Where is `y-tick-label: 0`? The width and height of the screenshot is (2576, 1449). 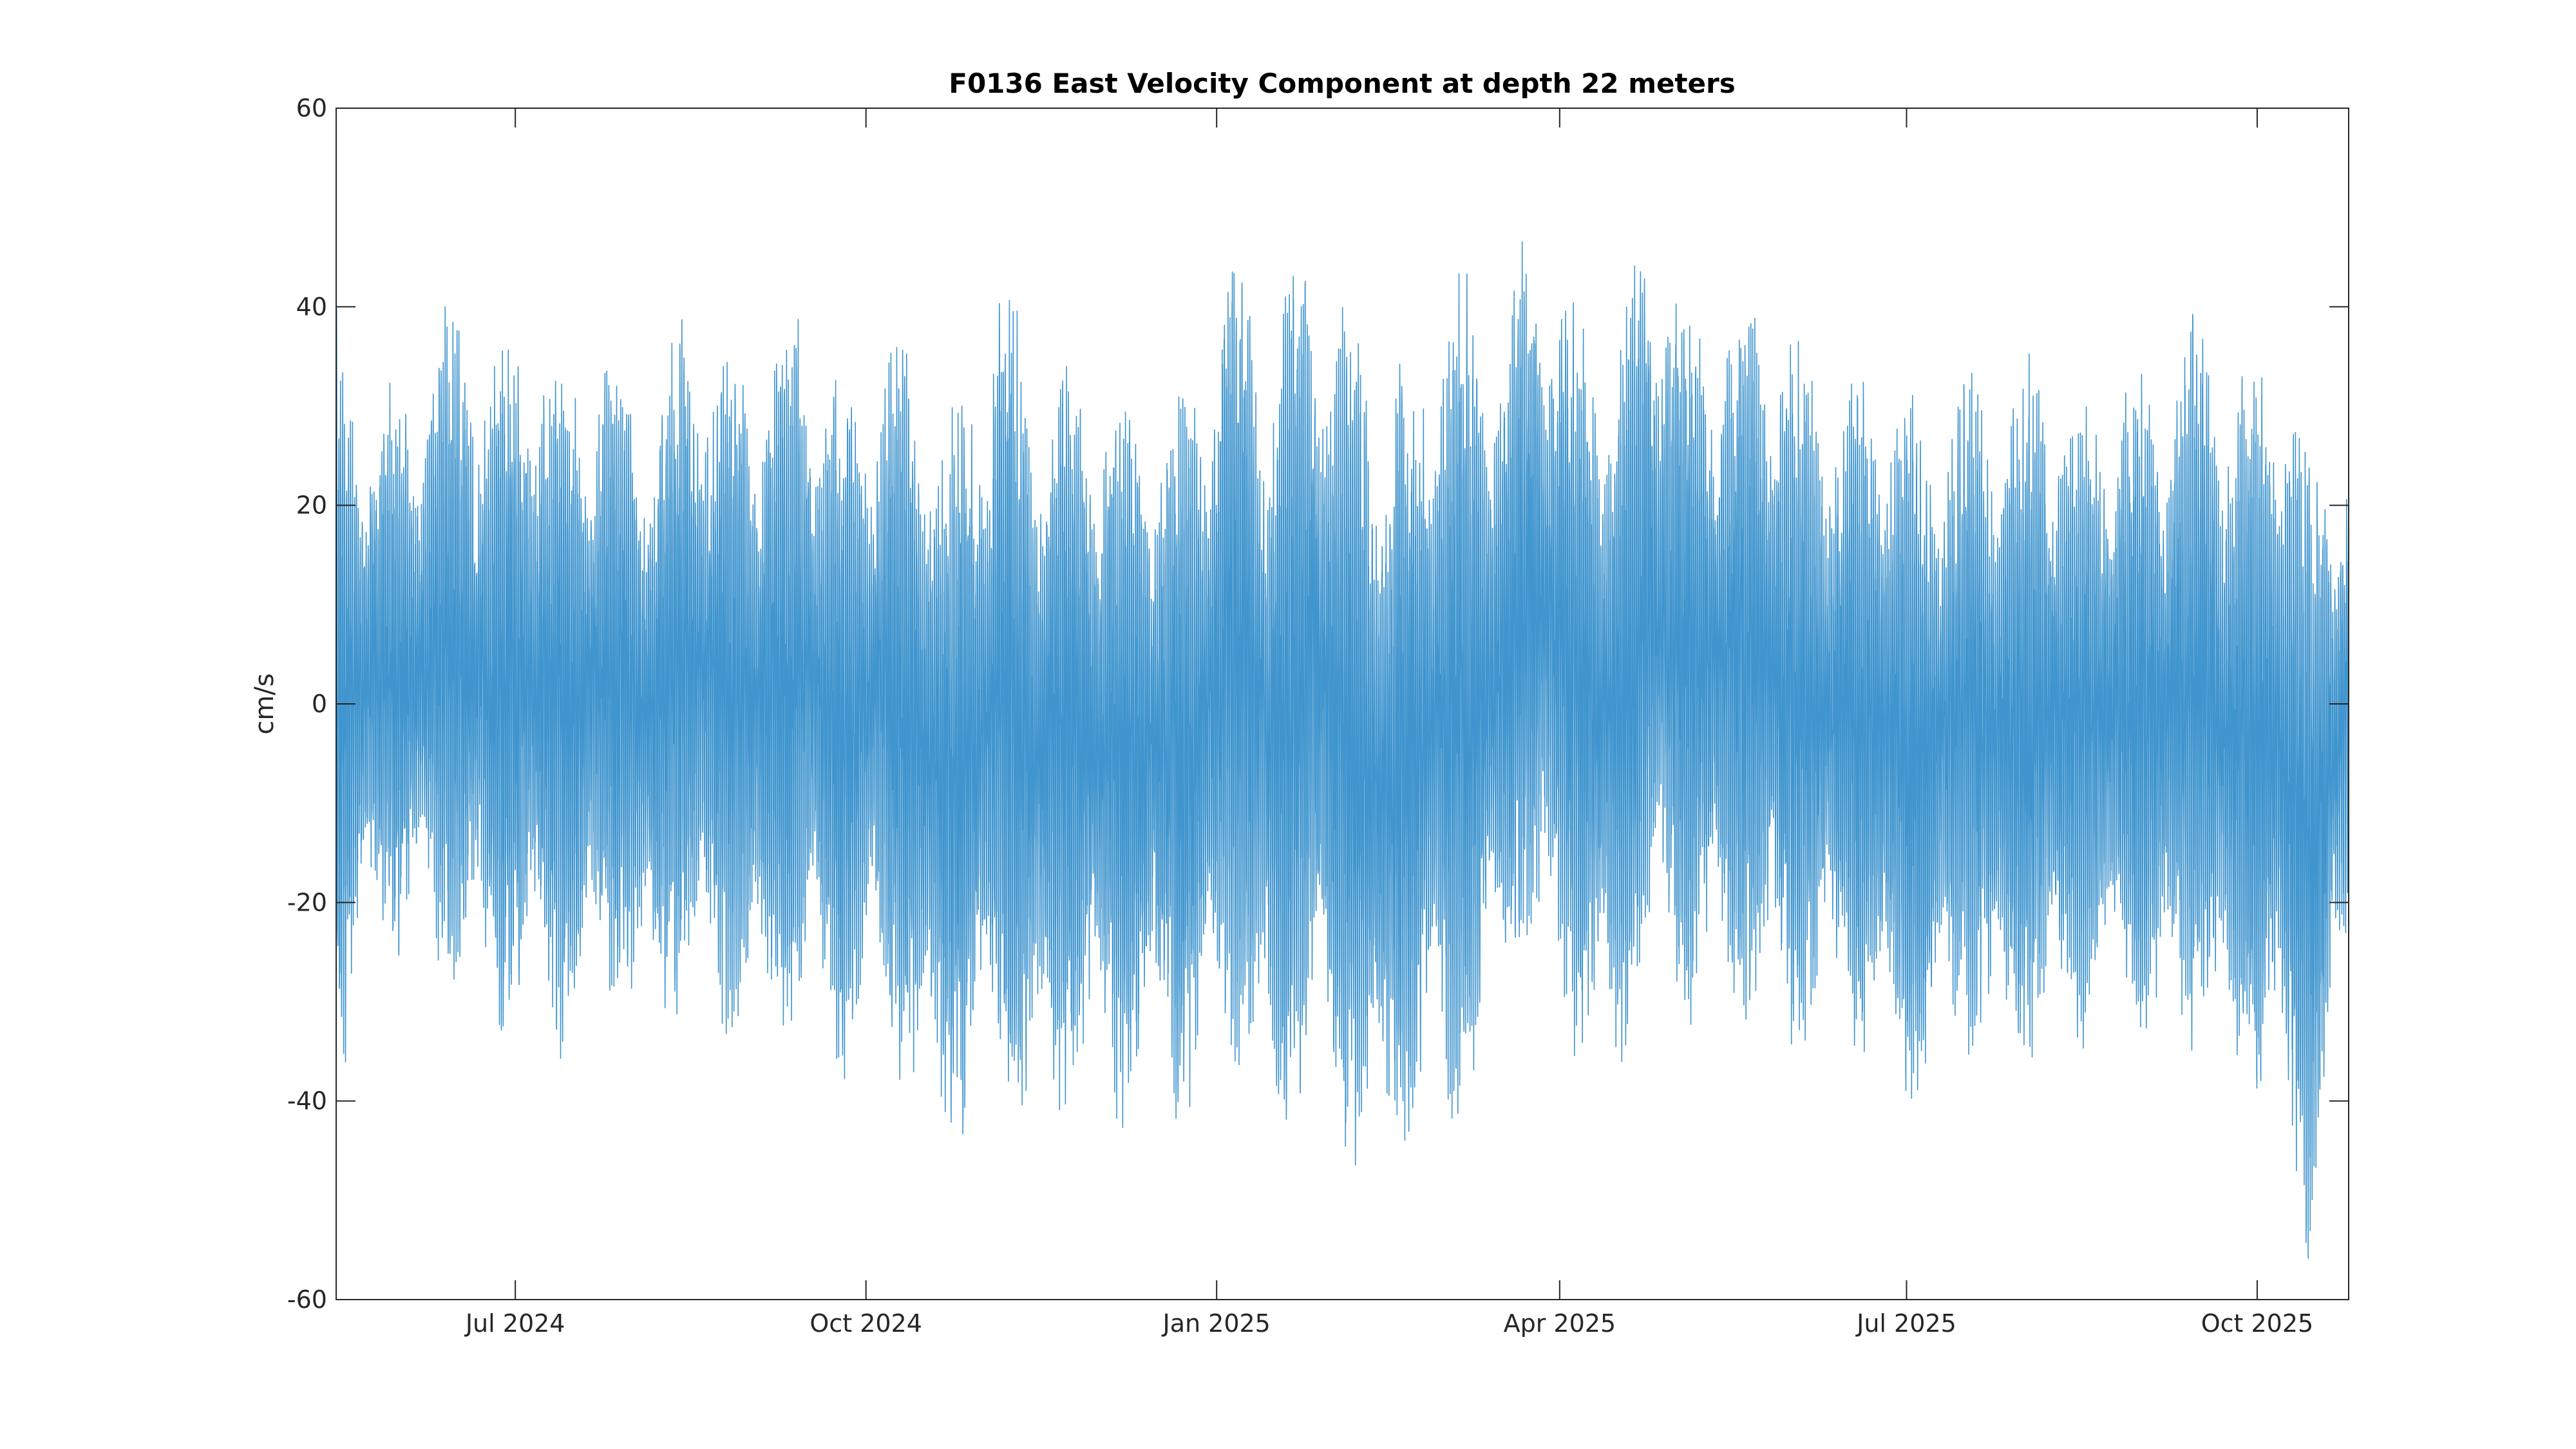
y-tick-label: 0 is located at coordinates (319, 704).